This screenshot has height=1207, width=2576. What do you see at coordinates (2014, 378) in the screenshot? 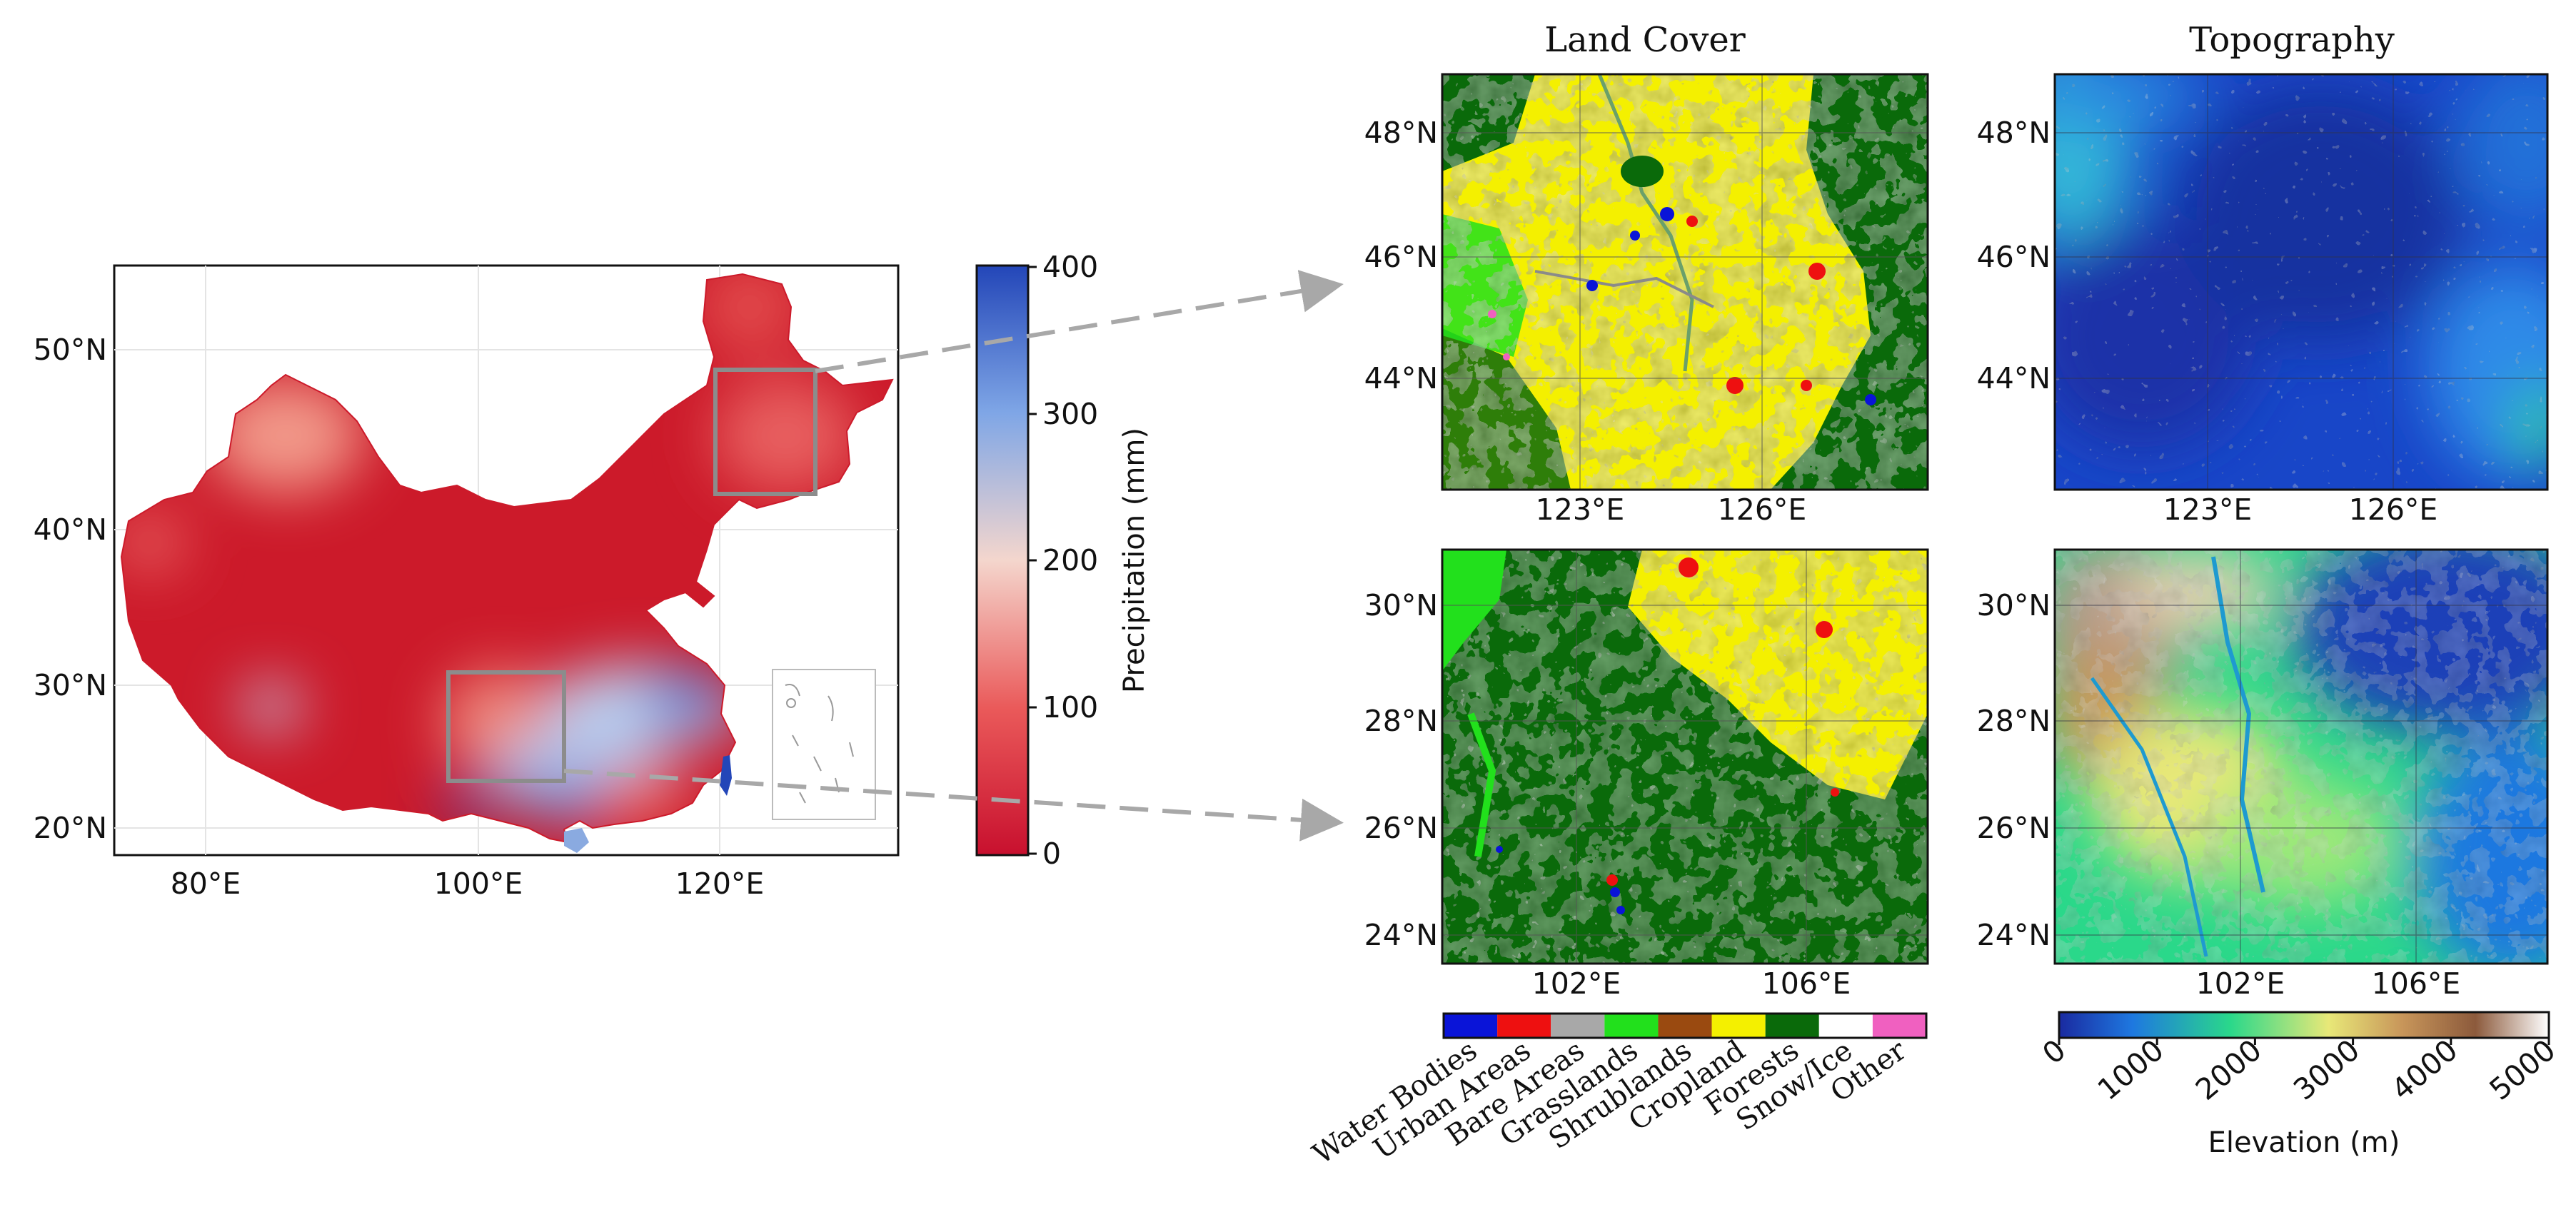
I see `ne-tp-y-tick: 44°N` at bounding box center [2014, 378].